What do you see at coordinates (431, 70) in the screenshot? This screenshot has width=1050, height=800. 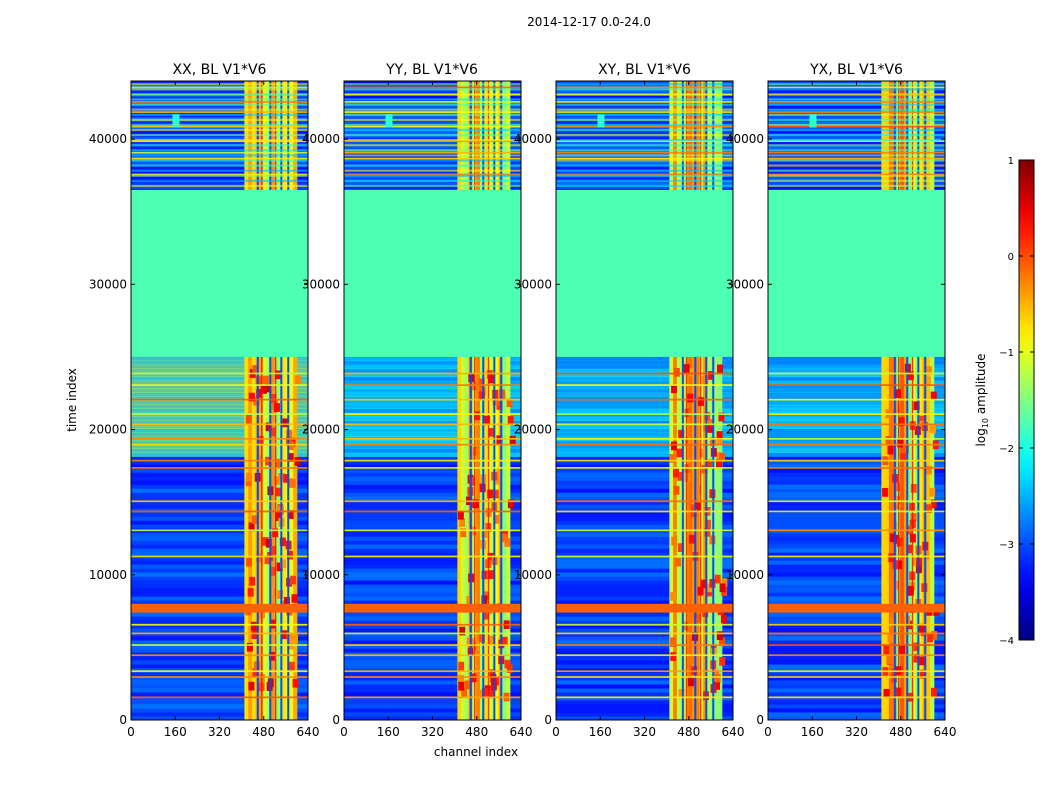 I see `panel-title: YY, BL V1*V6` at bounding box center [431, 70].